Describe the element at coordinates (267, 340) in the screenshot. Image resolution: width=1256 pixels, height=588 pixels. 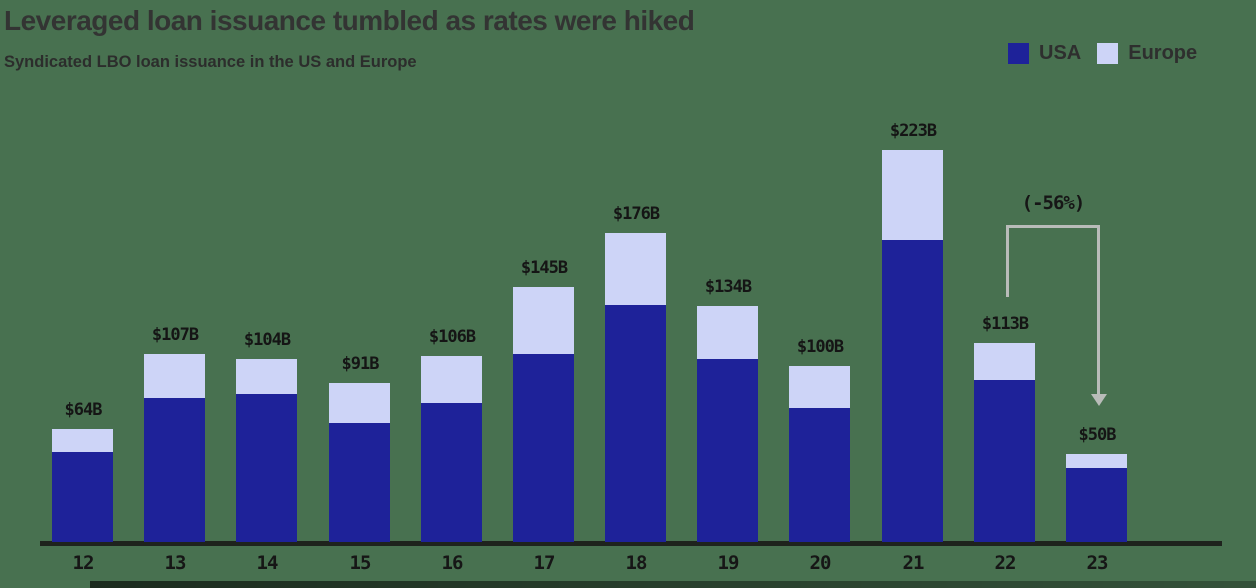
I see `bar-total-label-14: $104B` at that location.